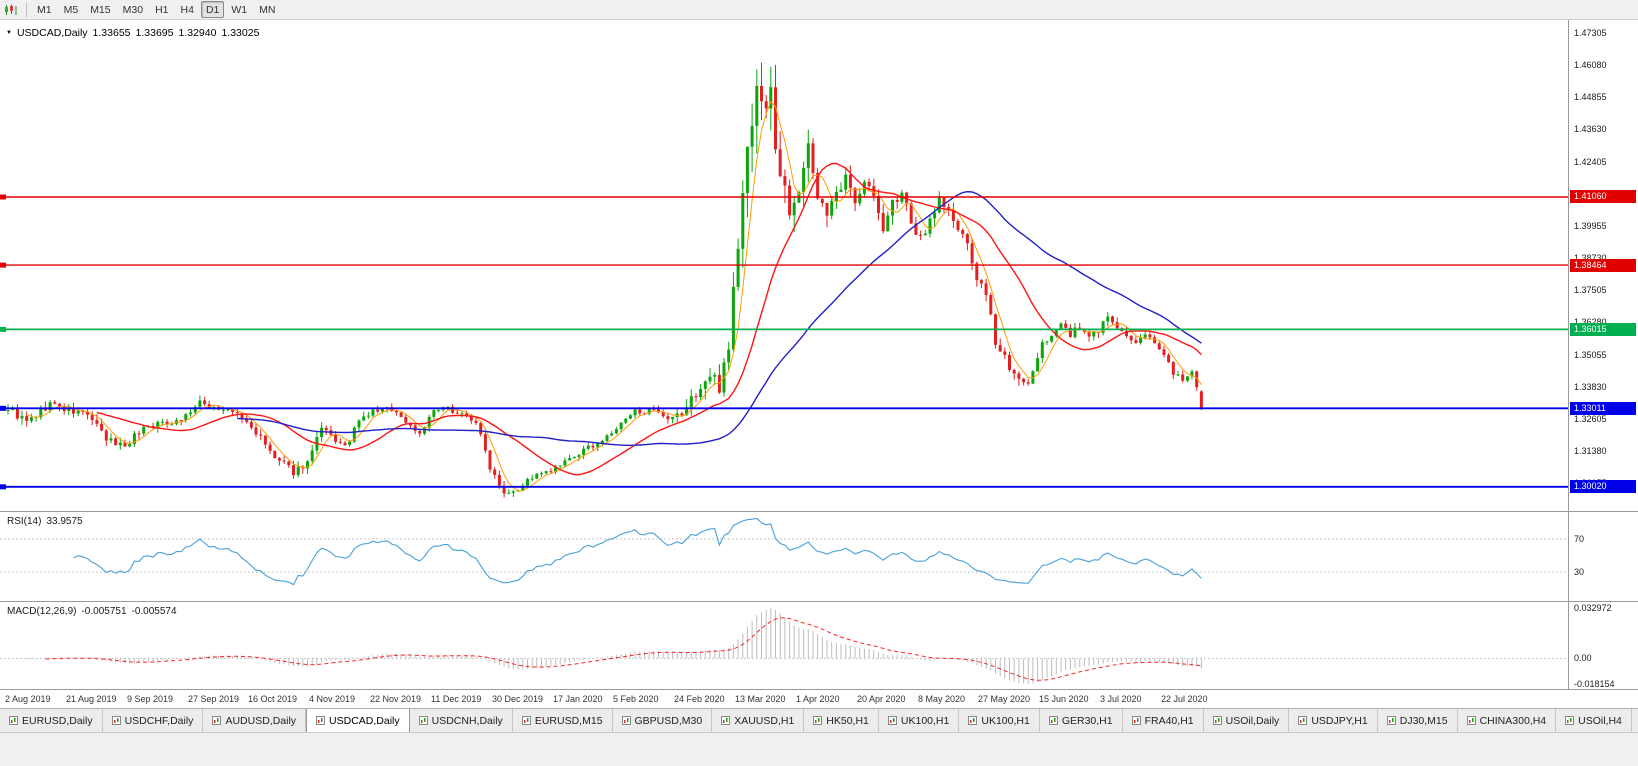  What do you see at coordinates (44, 10) in the screenshot?
I see `timeframe-button-m1: M1` at bounding box center [44, 10].